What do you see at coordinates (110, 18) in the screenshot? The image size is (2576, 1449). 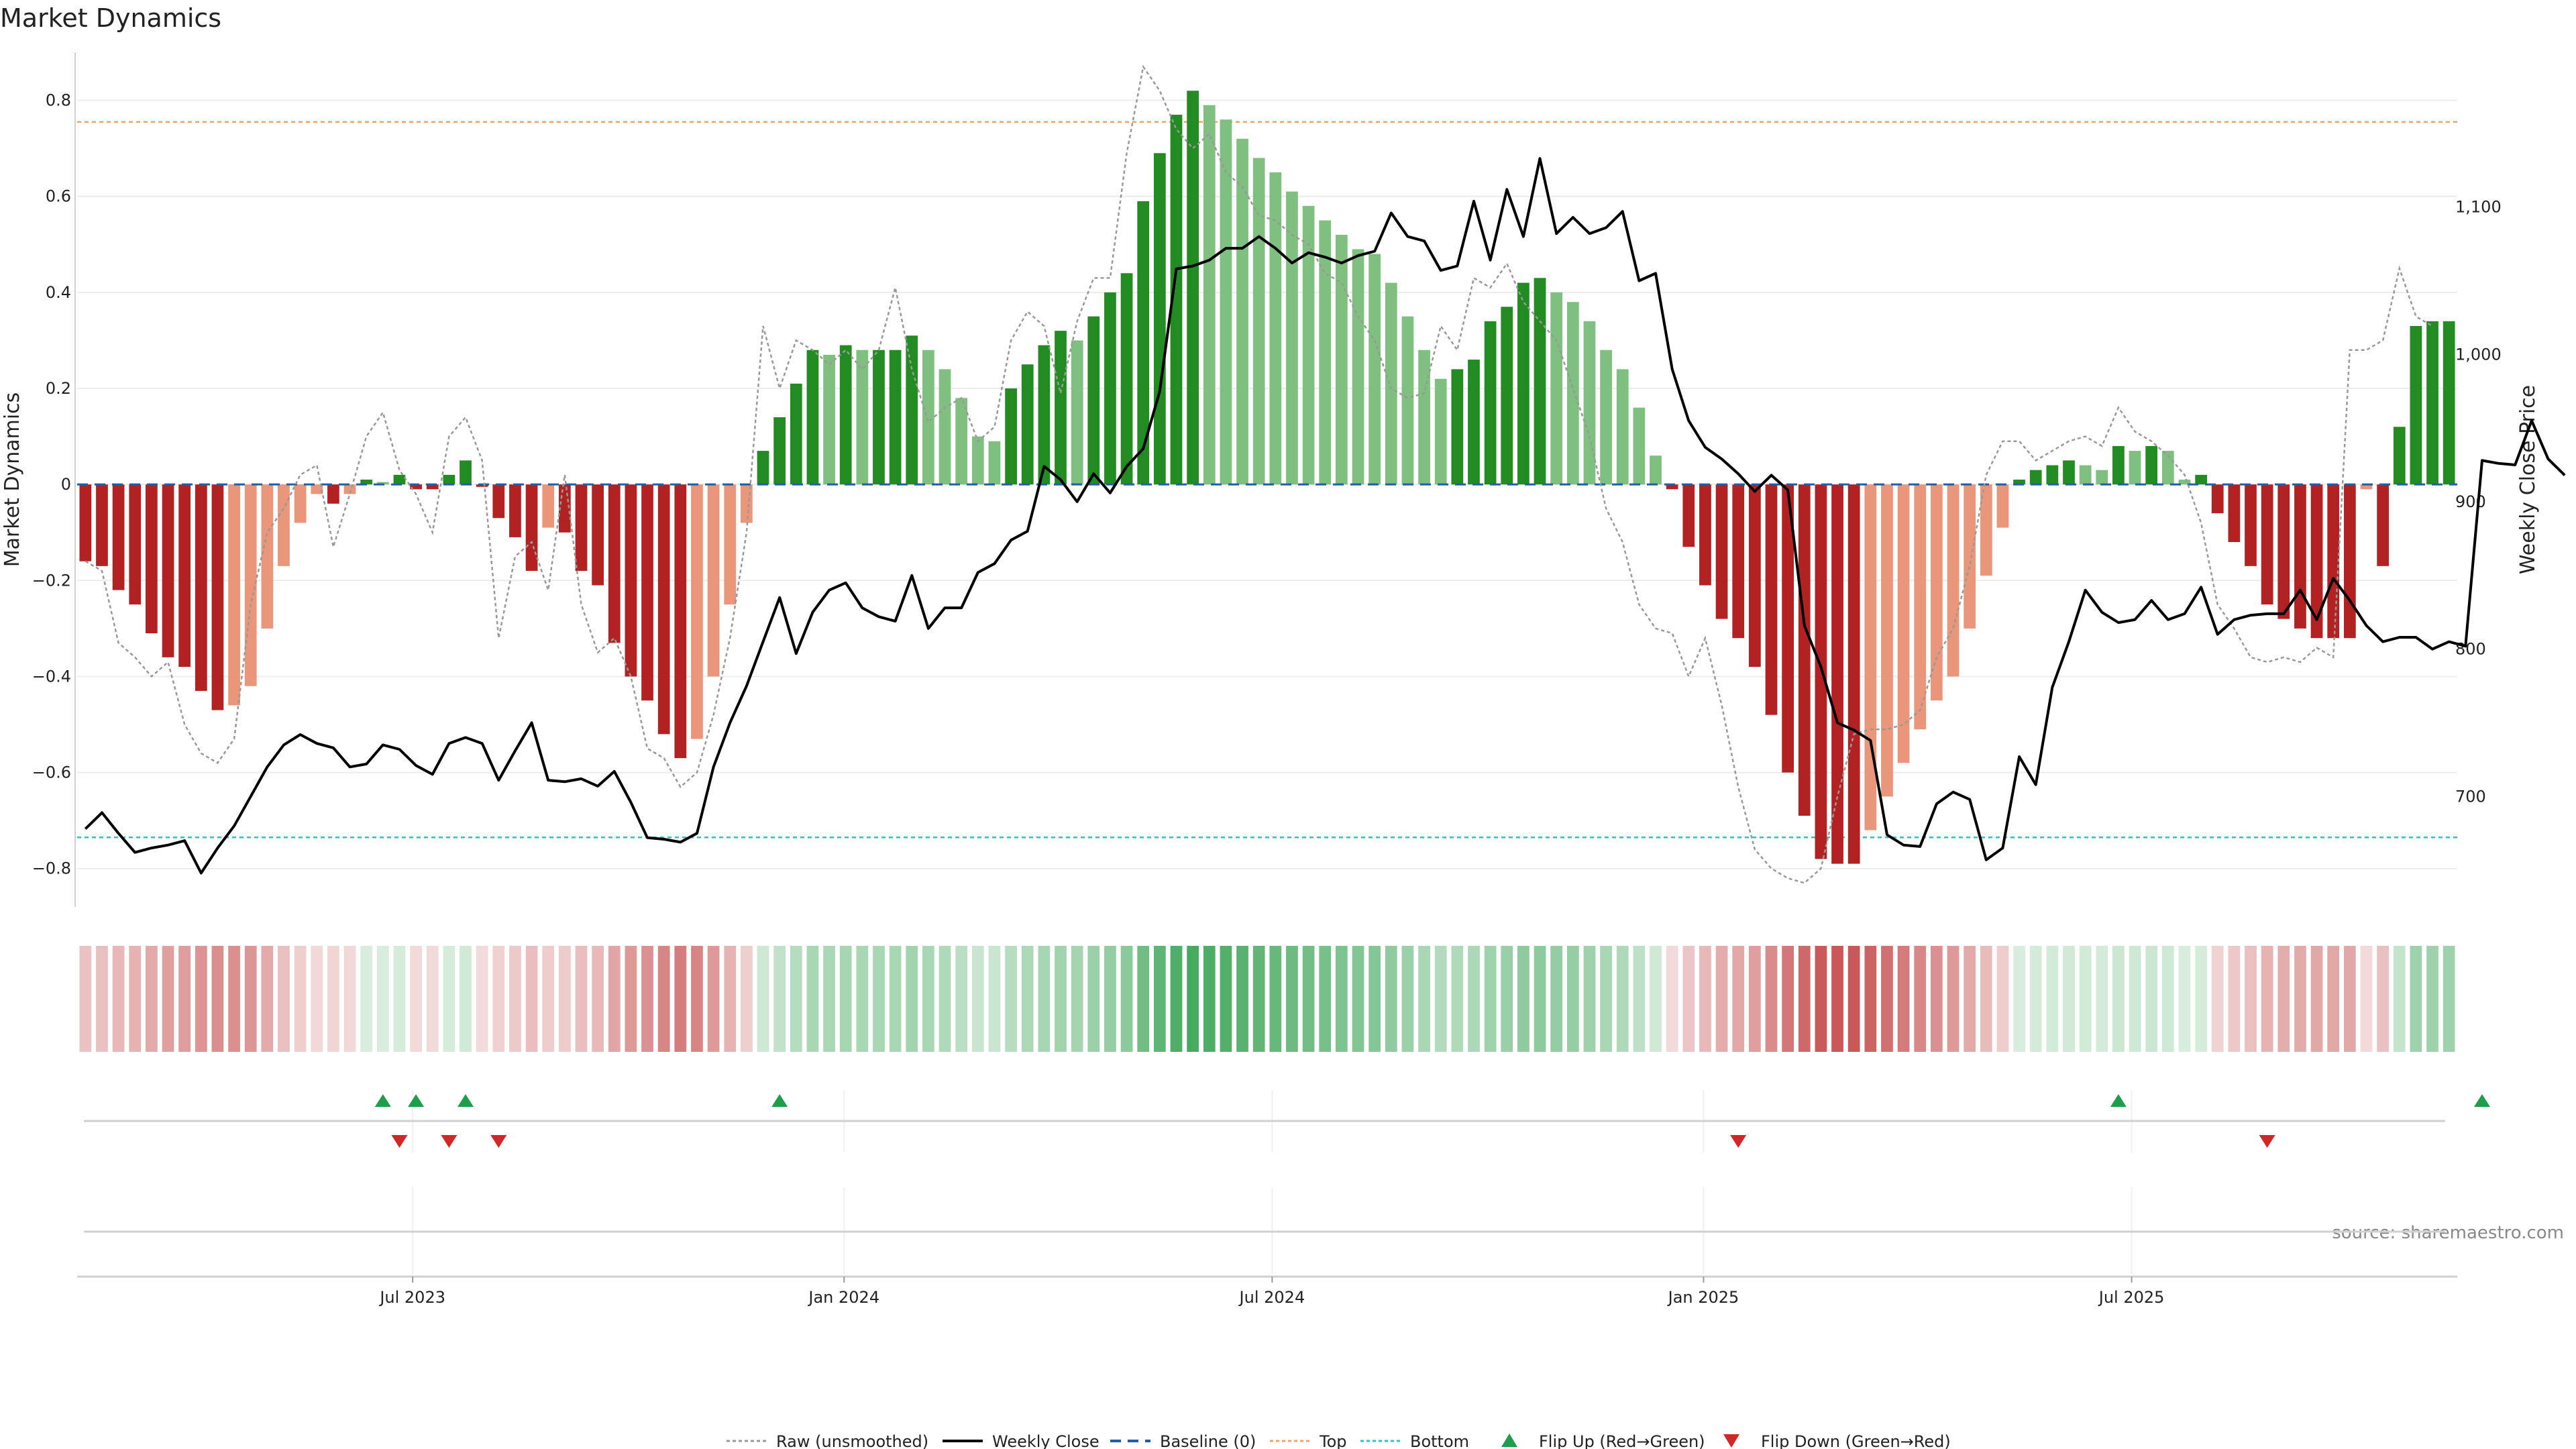 I see `chart-title: Market Dynamics` at bounding box center [110, 18].